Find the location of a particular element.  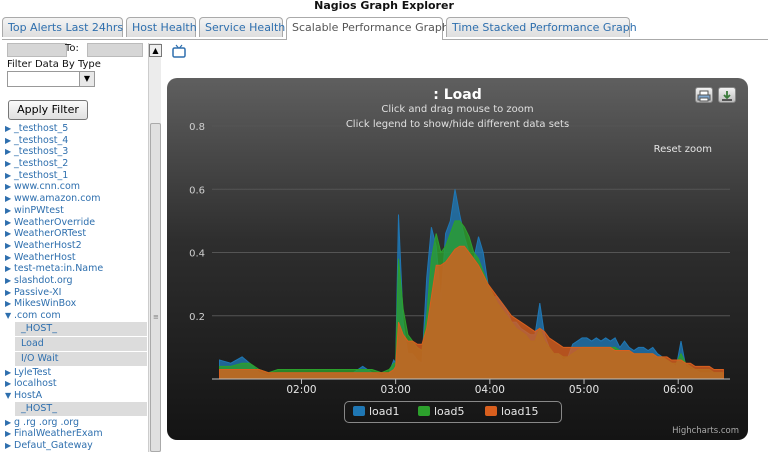

x-tick-label: 05:00 is located at coordinates (584, 390).